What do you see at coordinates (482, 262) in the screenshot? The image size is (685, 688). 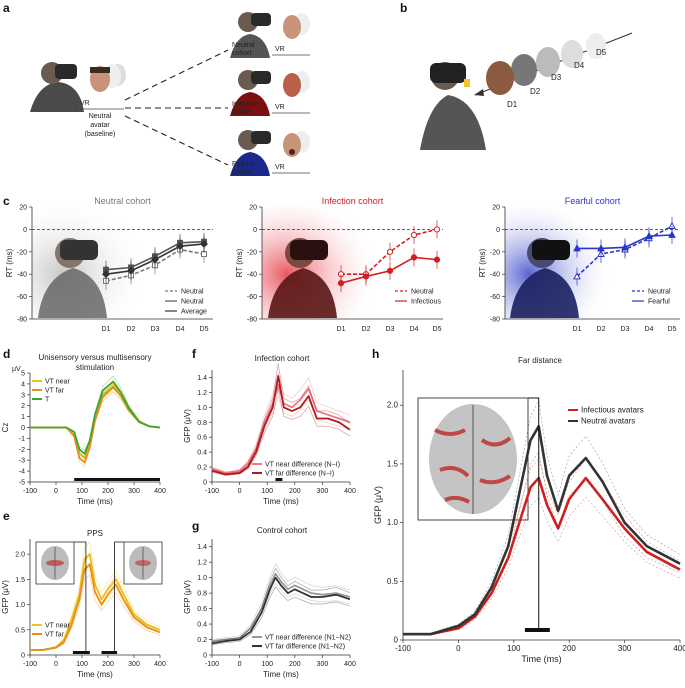 I see `y-axis-label: RT (ms)` at bounding box center [482, 262].